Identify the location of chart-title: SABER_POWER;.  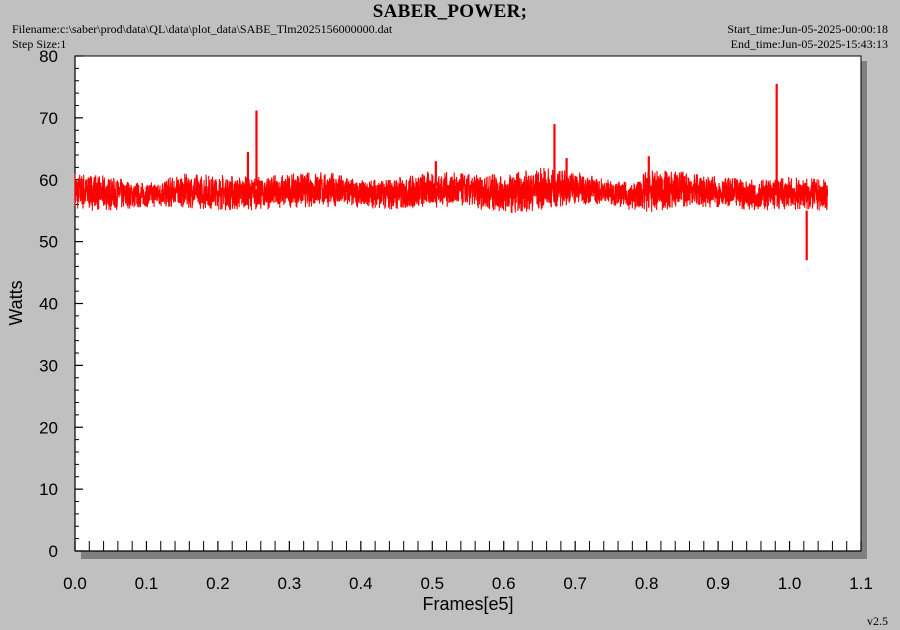
(450, 11).